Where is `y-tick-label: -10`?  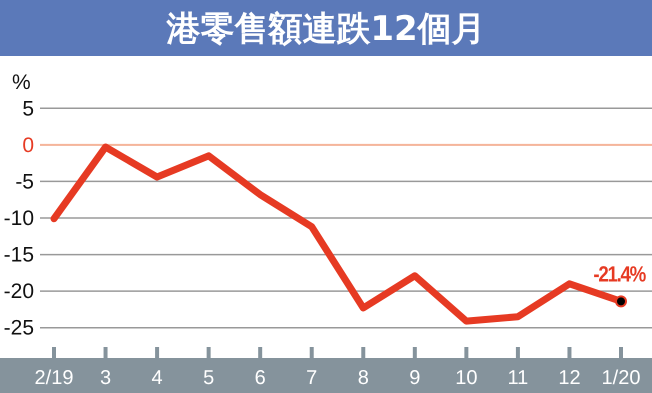 y-tick-label: -10 is located at coordinates (19, 218).